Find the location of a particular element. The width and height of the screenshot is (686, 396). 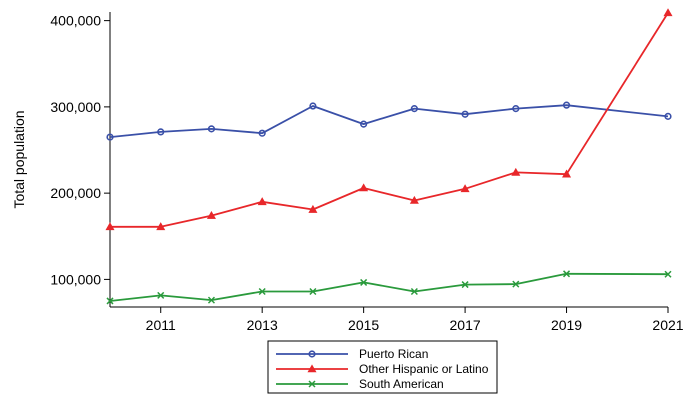

legend-label: Puerto Rican is located at coordinates (393, 354).